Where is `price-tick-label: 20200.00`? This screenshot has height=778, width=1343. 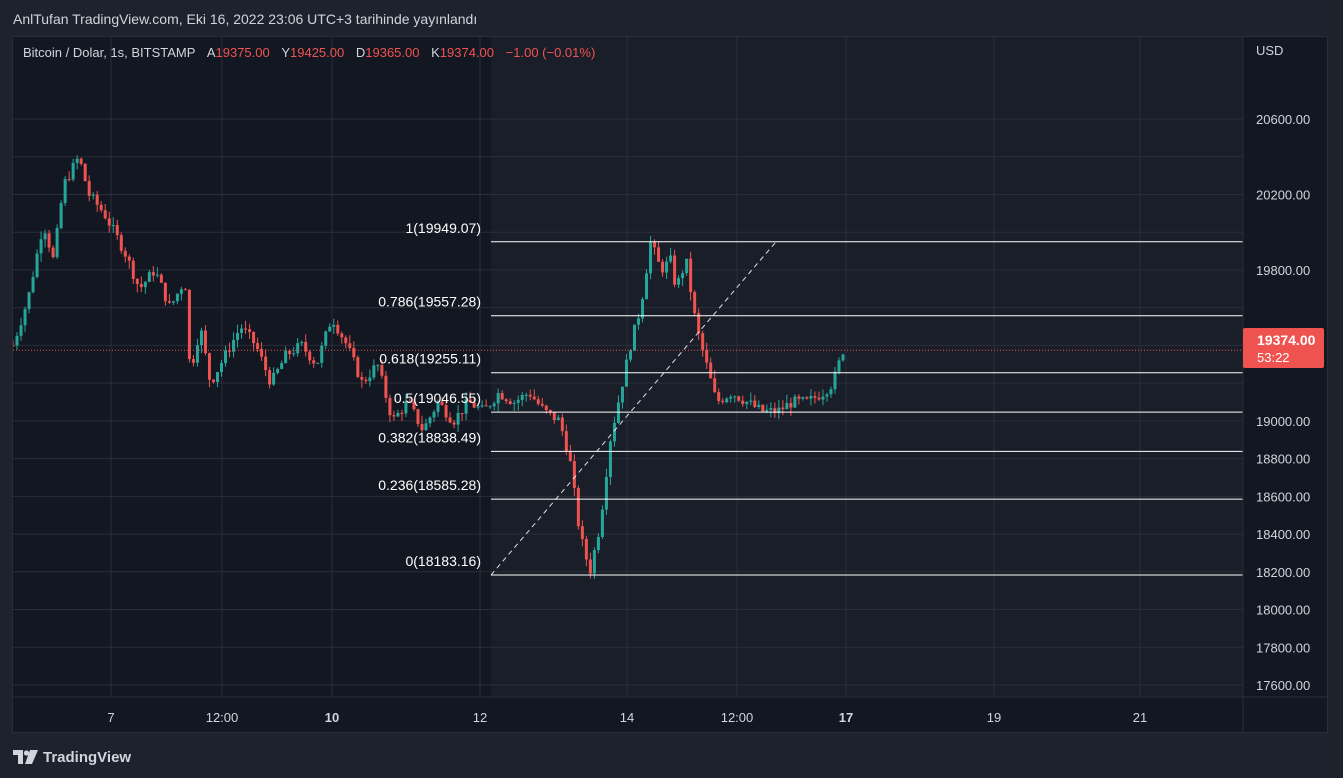
price-tick-label: 20200.00 is located at coordinates (1283, 194).